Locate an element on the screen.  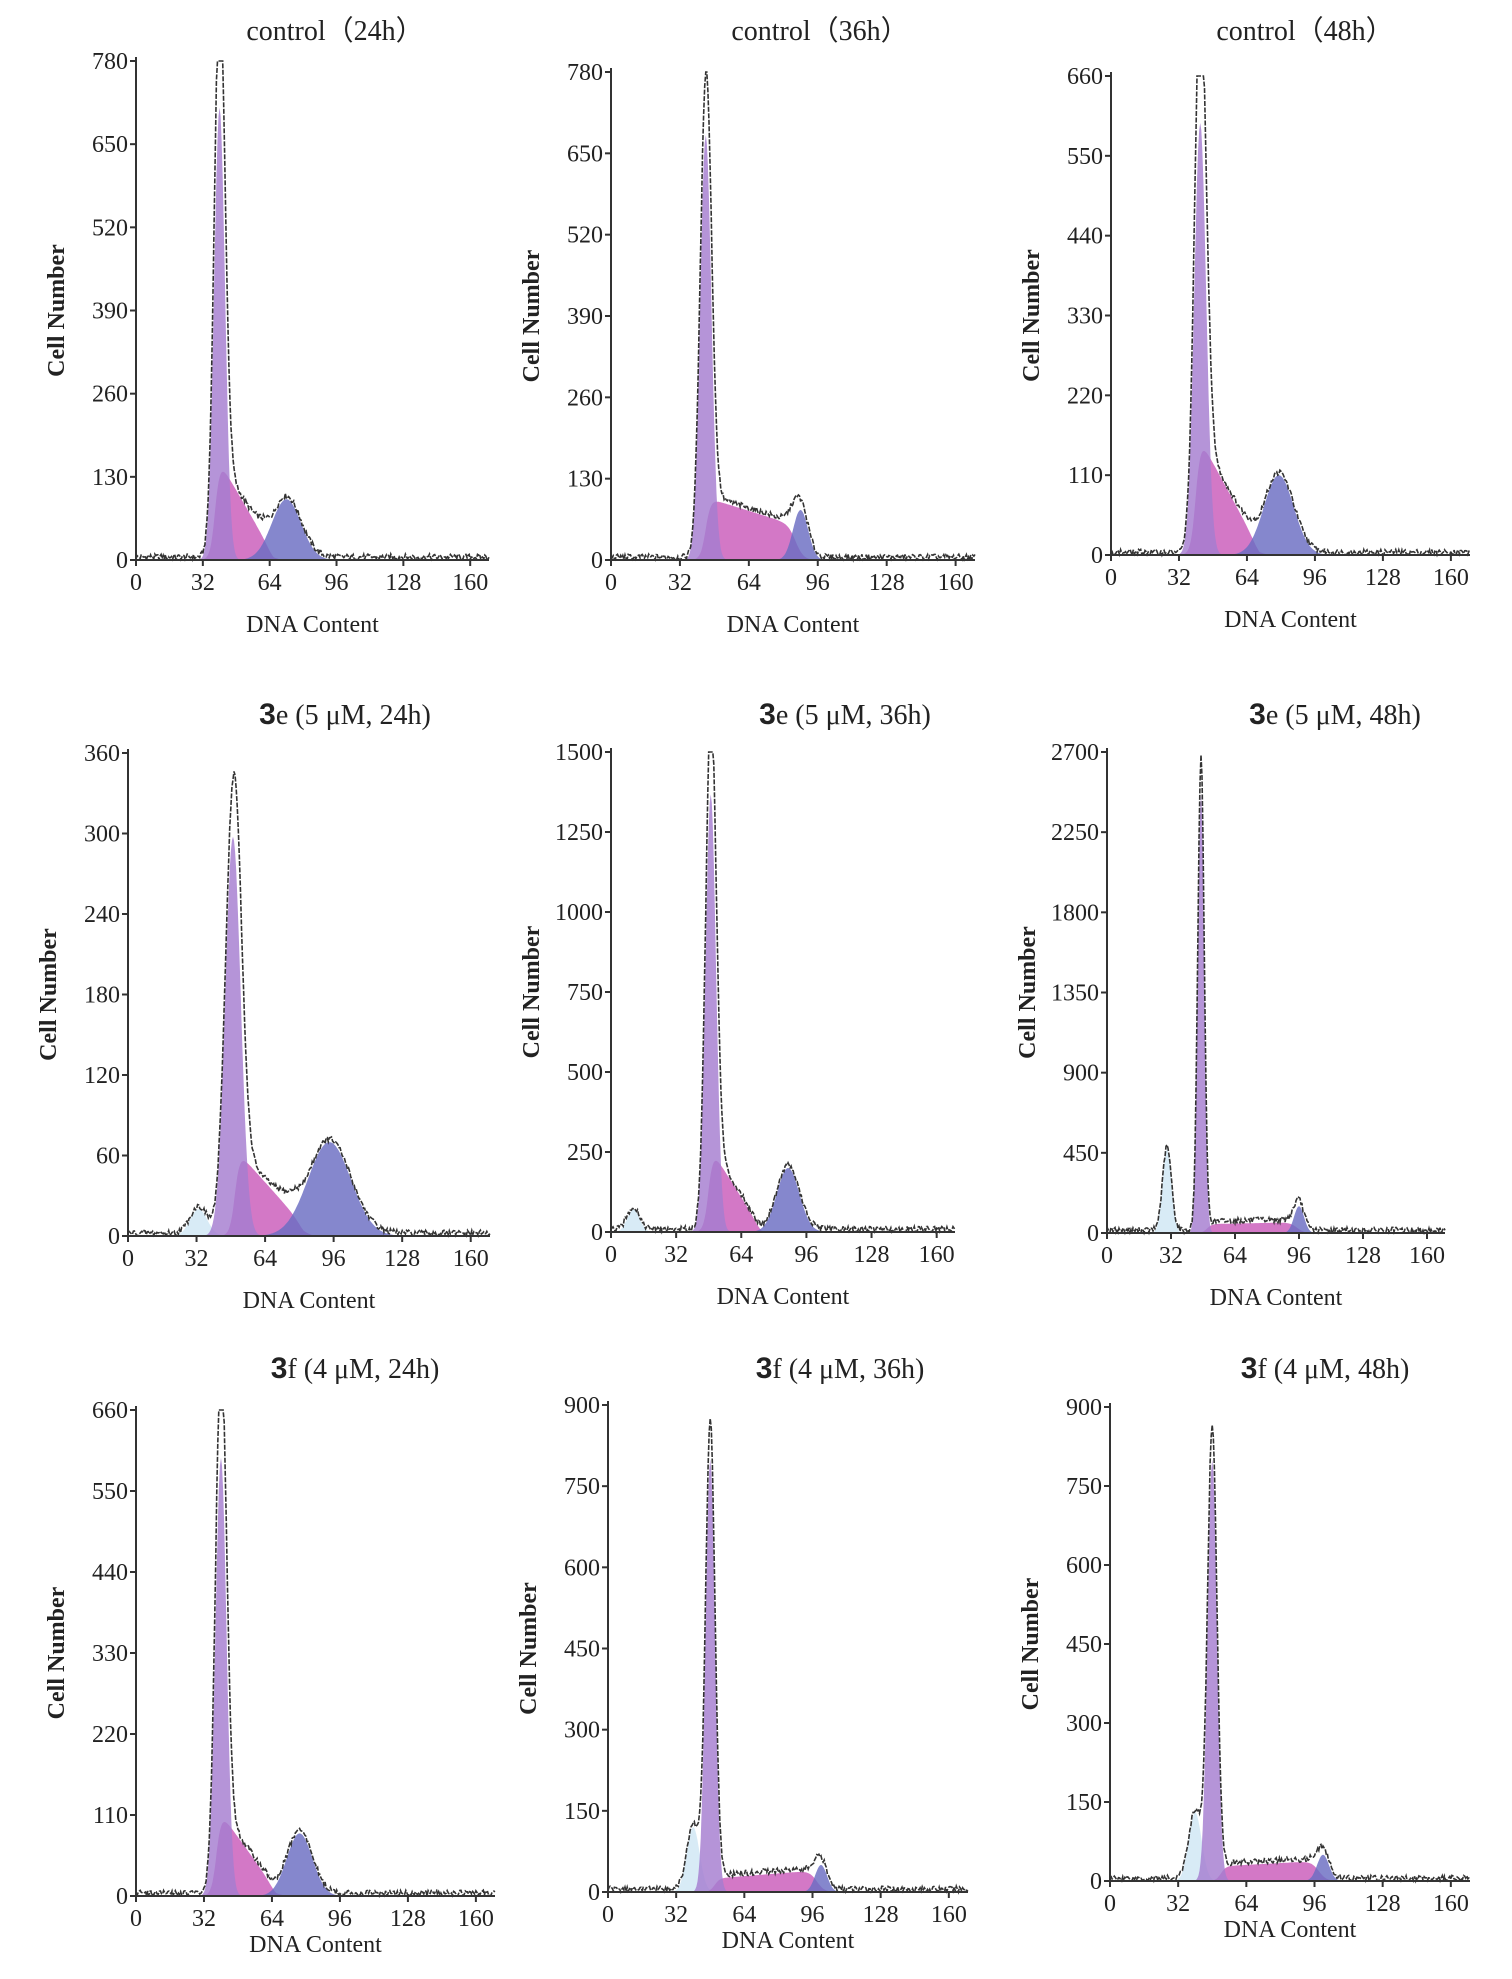
panel-title: control（48h） is located at coordinates (1304, 31).